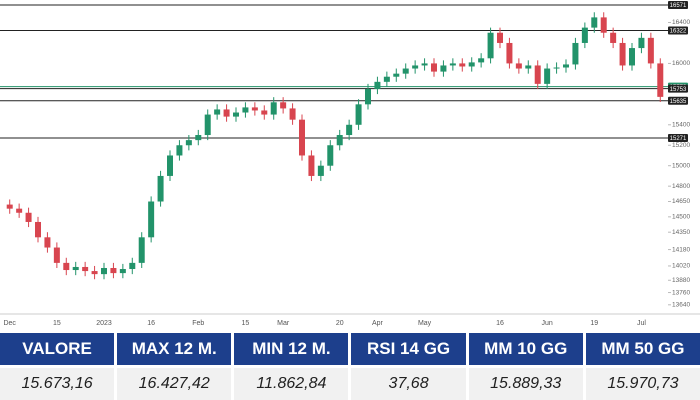  I want to click on y-tick-label: 14180, so click(681, 249).